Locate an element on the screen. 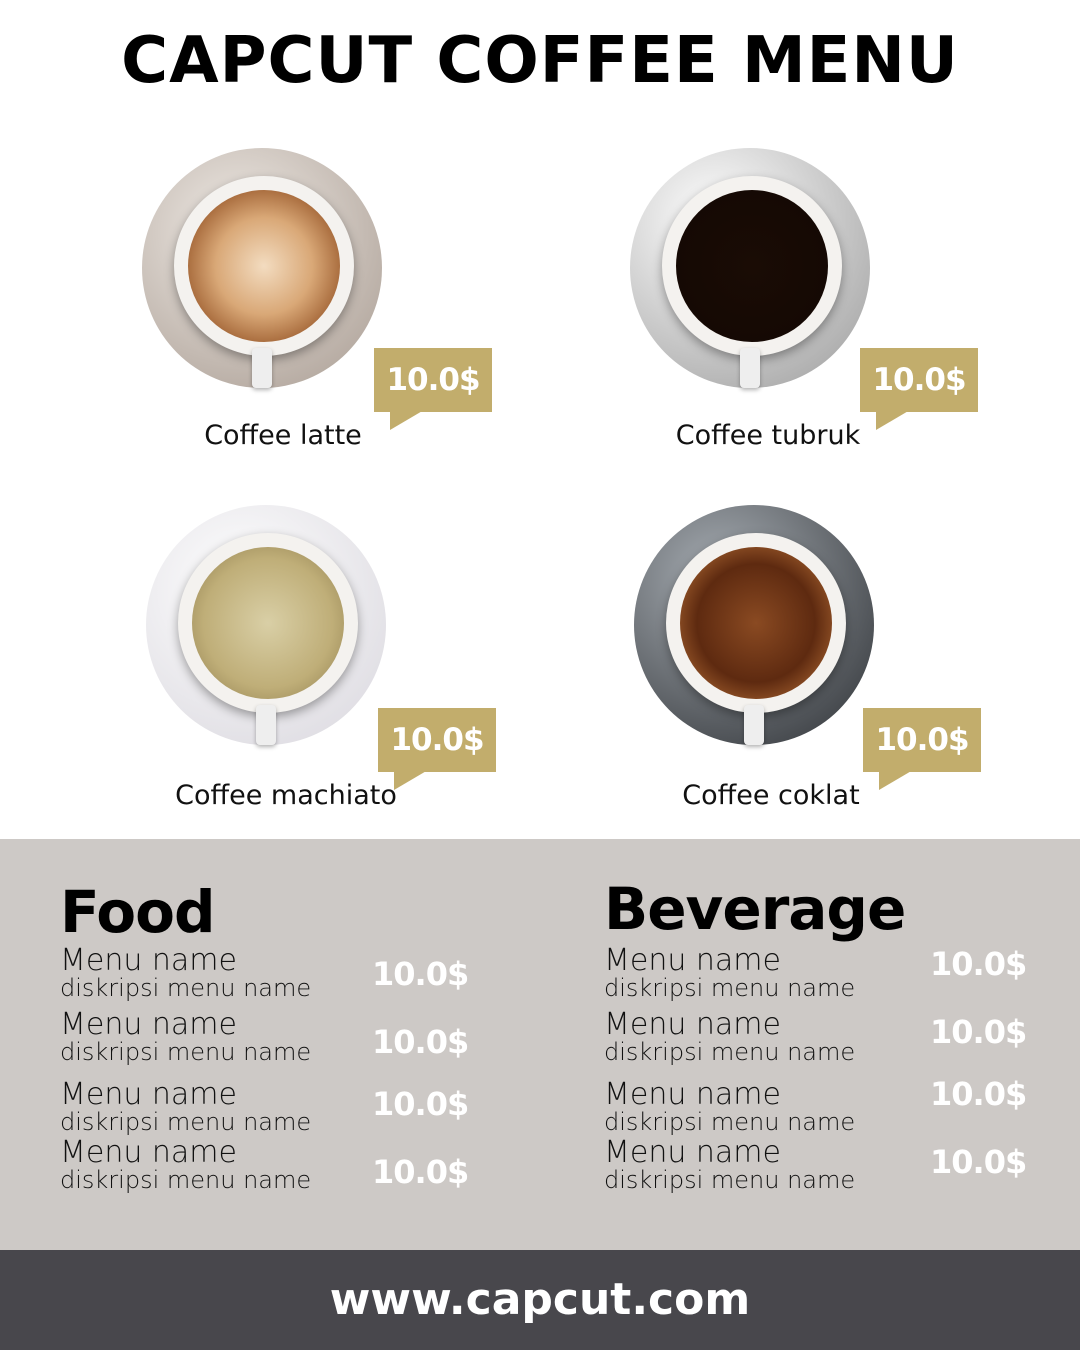 This screenshot has height=1350, width=1080. section-title-beverage: Beverage is located at coordinates (755, 909).